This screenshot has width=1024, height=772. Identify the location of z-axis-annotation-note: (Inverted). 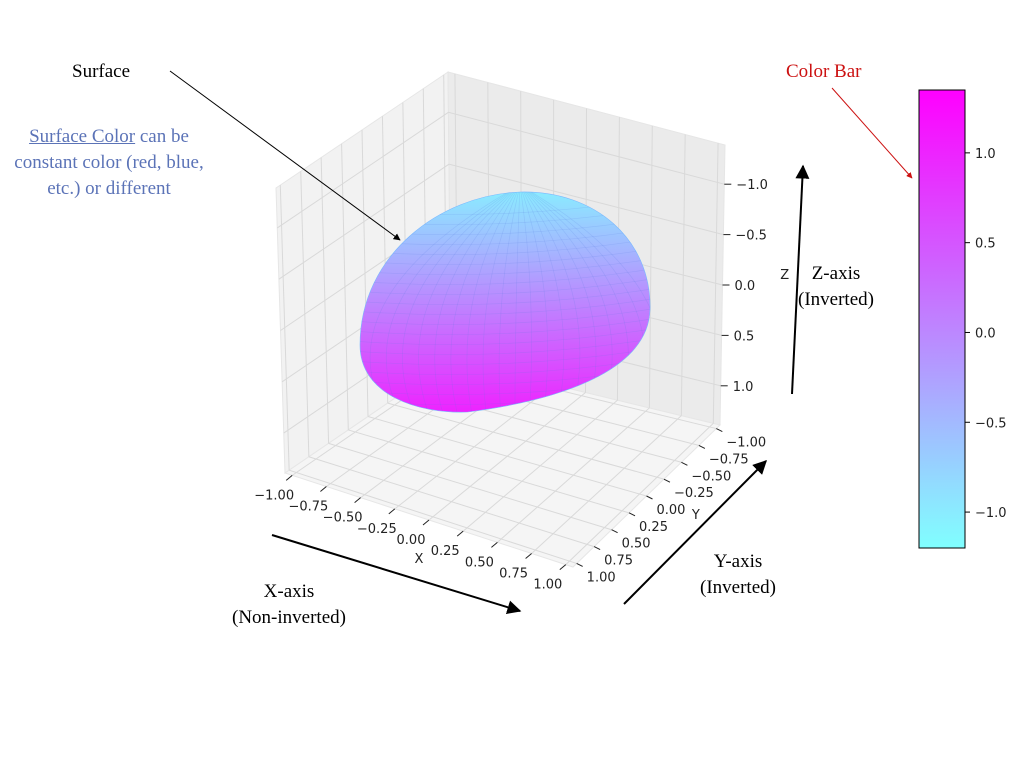
(836, 300).